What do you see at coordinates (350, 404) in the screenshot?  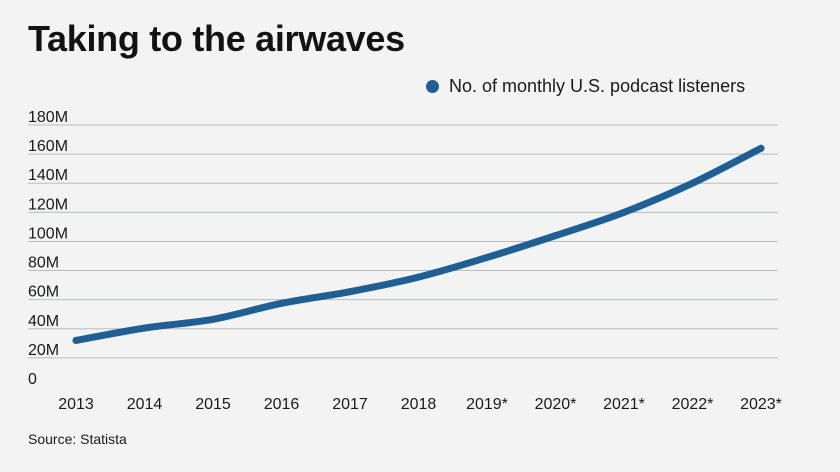 I see `x-tick-label: 2017` at bounding box center [350, 404].